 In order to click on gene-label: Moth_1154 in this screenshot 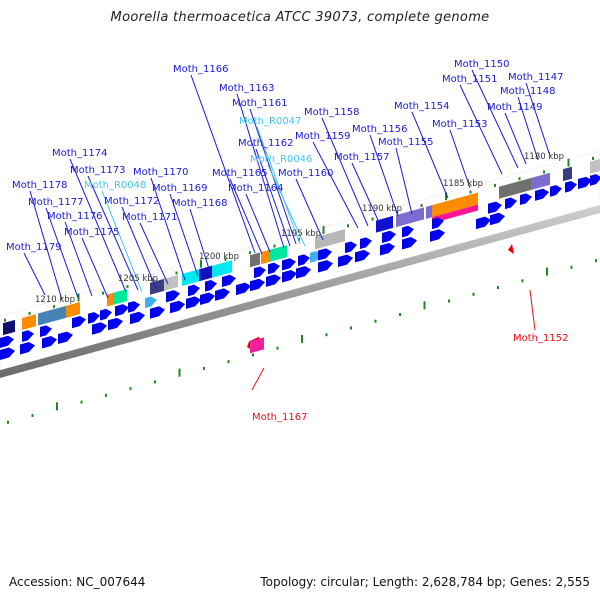, I will do `click(421, 106)`.